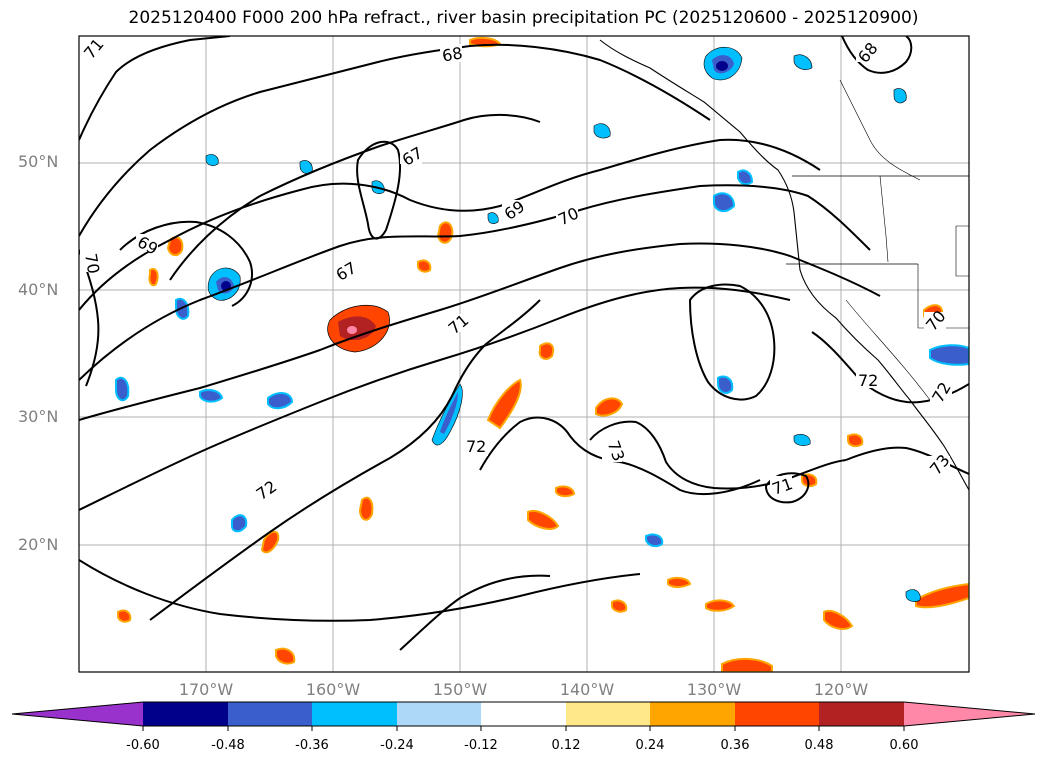 The width and height of the screenshot is (1047, 765). I want to click on contour-line-67-lobe, so click(379, 190).